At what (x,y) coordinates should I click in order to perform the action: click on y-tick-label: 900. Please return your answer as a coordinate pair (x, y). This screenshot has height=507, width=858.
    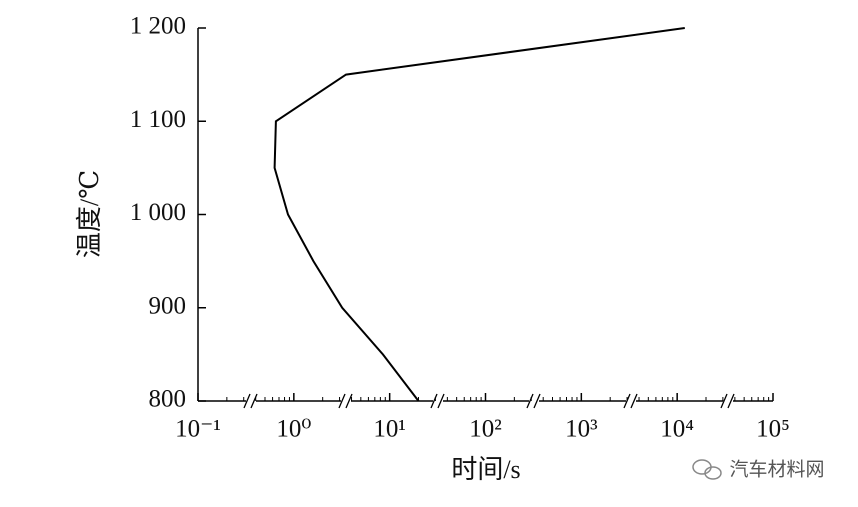
    Looking at the image, I should click on (168, 305).